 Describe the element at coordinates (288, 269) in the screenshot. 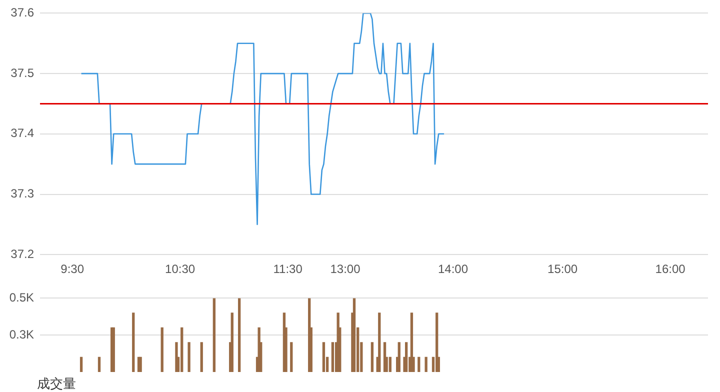

I see `x-tick-label: 11:30` at that location.